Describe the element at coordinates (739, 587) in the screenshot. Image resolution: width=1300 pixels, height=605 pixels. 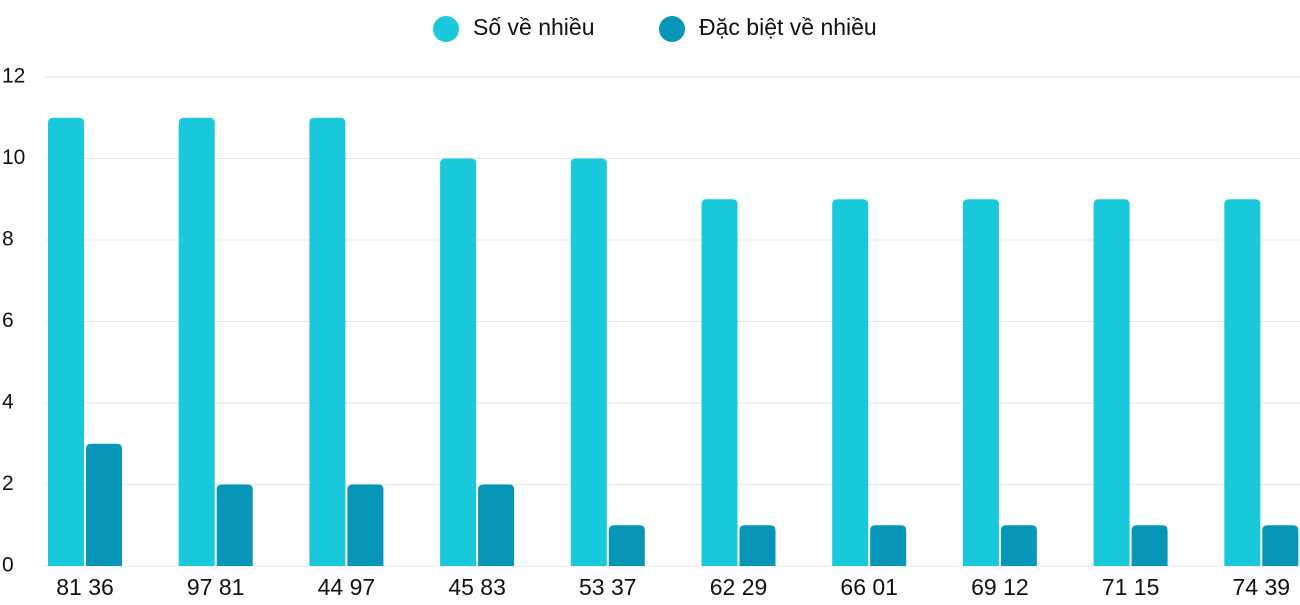
I see `x-tick-label: 62 29` at that location.